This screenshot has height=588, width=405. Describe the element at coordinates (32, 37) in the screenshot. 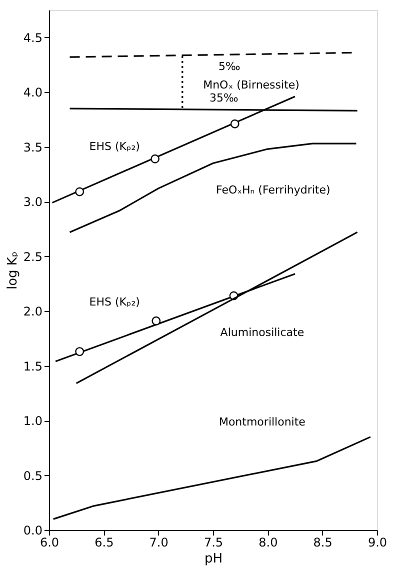

I see `y-tick-label: 4.5` at that location.